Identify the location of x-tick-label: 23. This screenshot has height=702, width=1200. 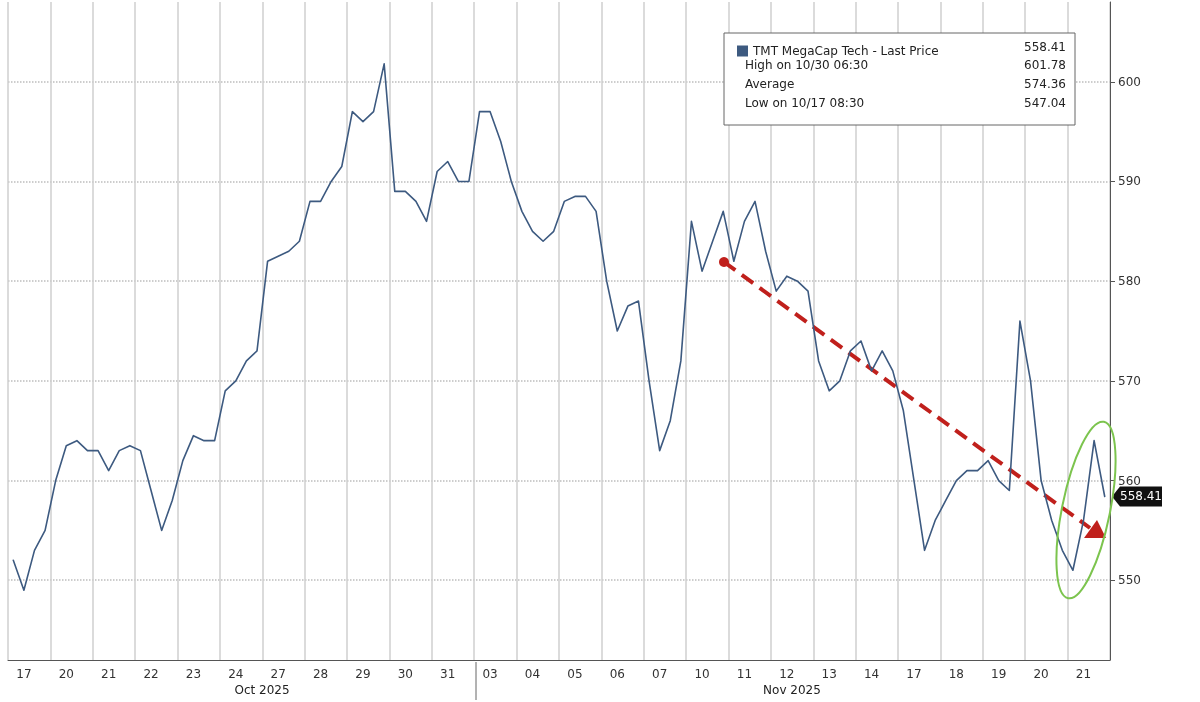
(193, 674).